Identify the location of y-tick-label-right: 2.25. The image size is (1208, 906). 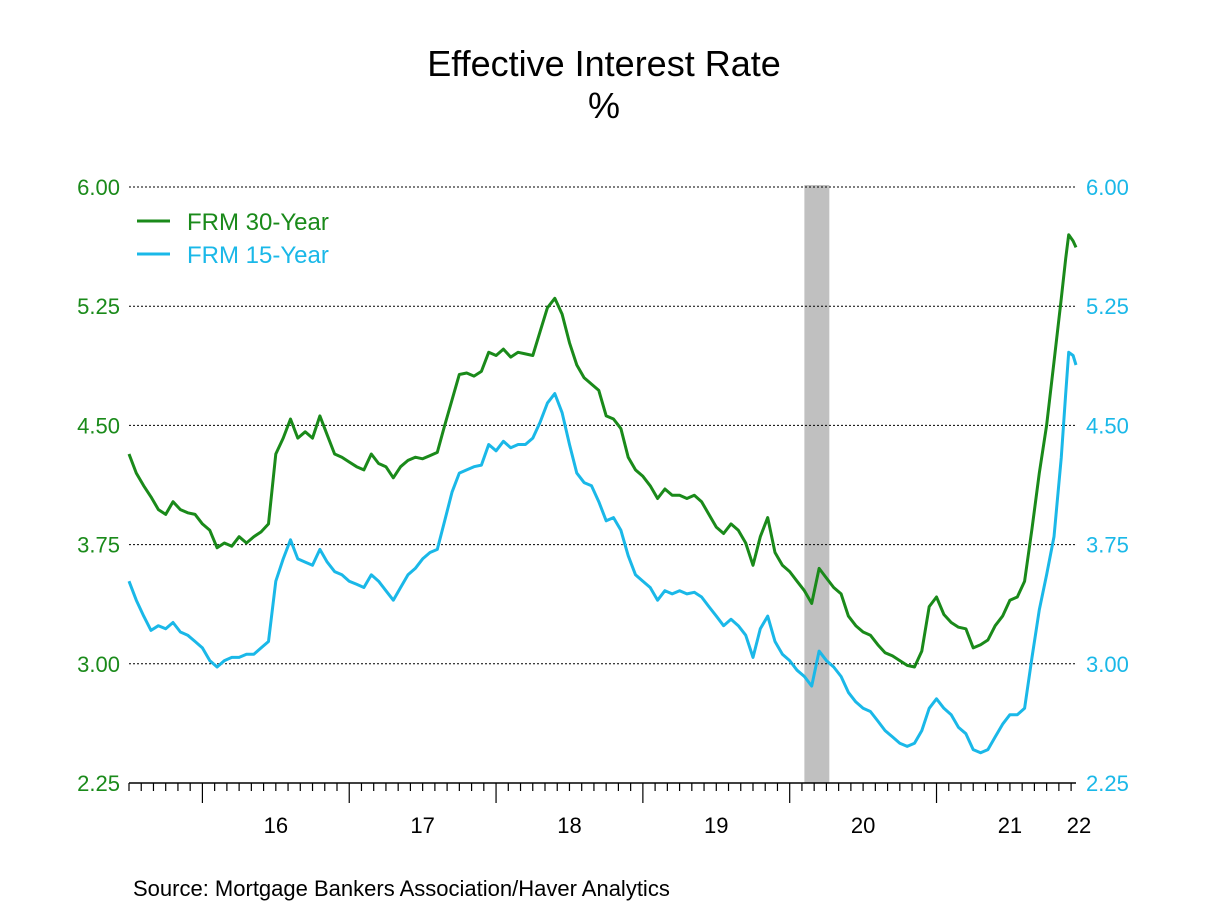
(1107, 783).